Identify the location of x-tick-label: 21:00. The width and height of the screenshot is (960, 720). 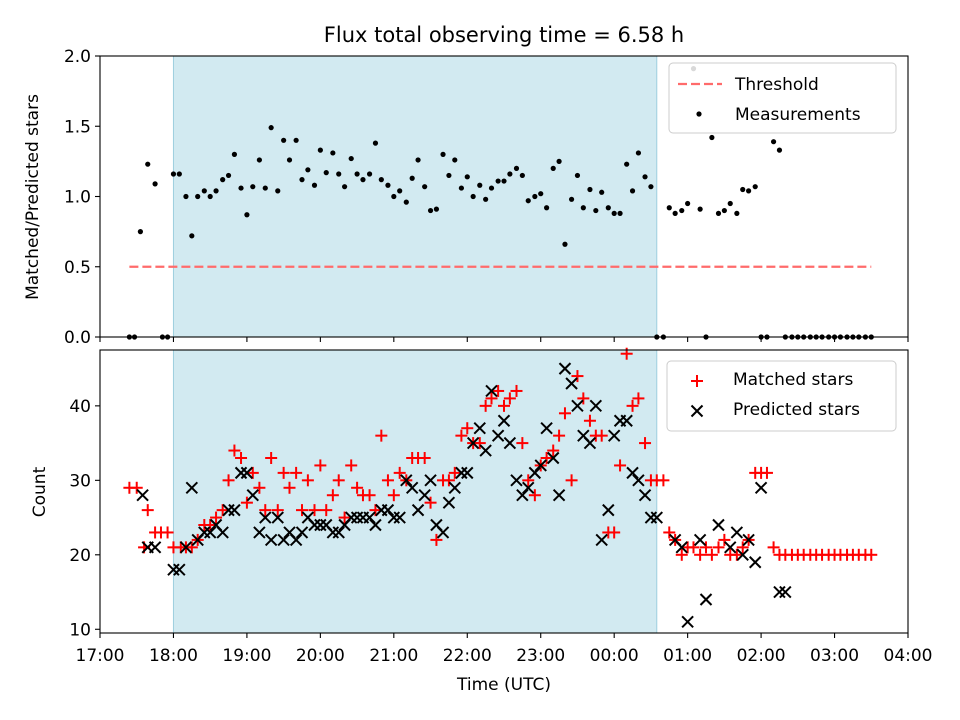
(393, 656).